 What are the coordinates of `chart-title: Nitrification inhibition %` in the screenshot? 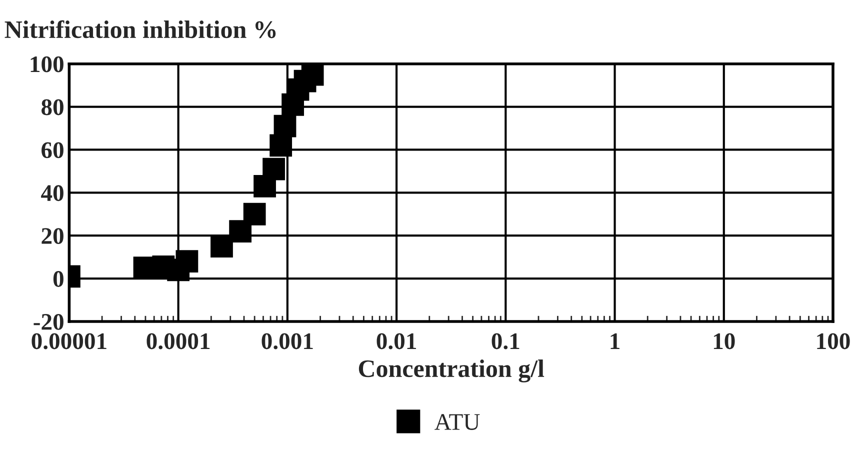 It's located at (140, 29).